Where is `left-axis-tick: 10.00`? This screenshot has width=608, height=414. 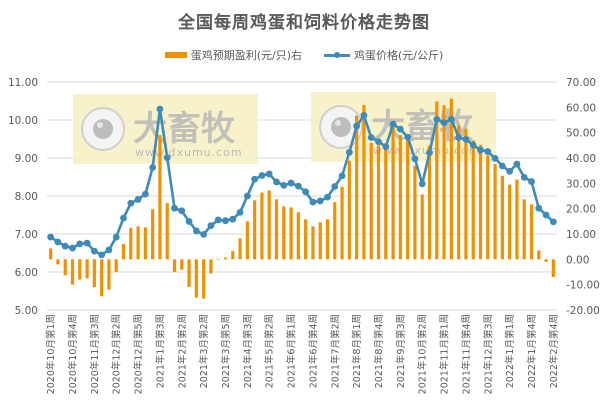 left-axis-tick: 10.00 is located at coordinates (23, 121).